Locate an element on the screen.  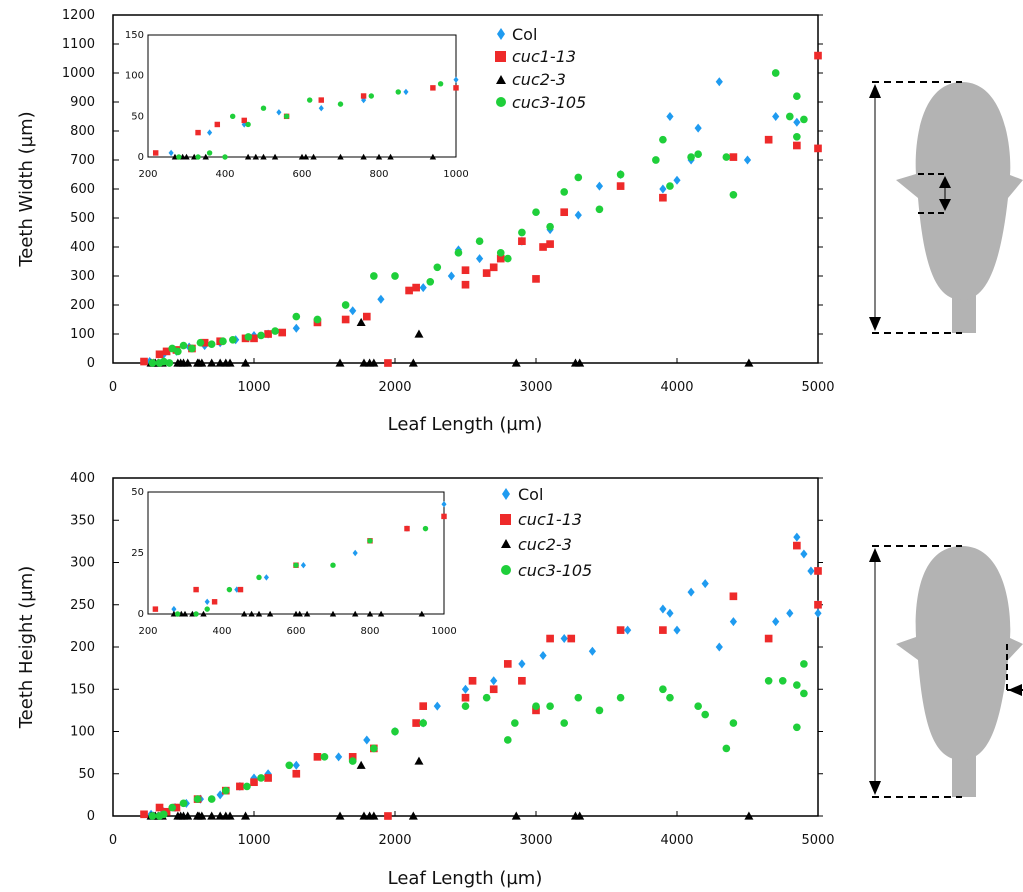
legend-label-col: Col is located at coordinates (530, 494).